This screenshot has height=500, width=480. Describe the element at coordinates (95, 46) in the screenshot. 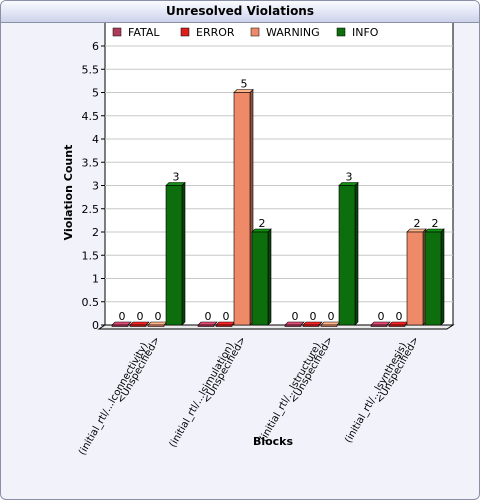

I see `y-tick-label: 6` at that location.